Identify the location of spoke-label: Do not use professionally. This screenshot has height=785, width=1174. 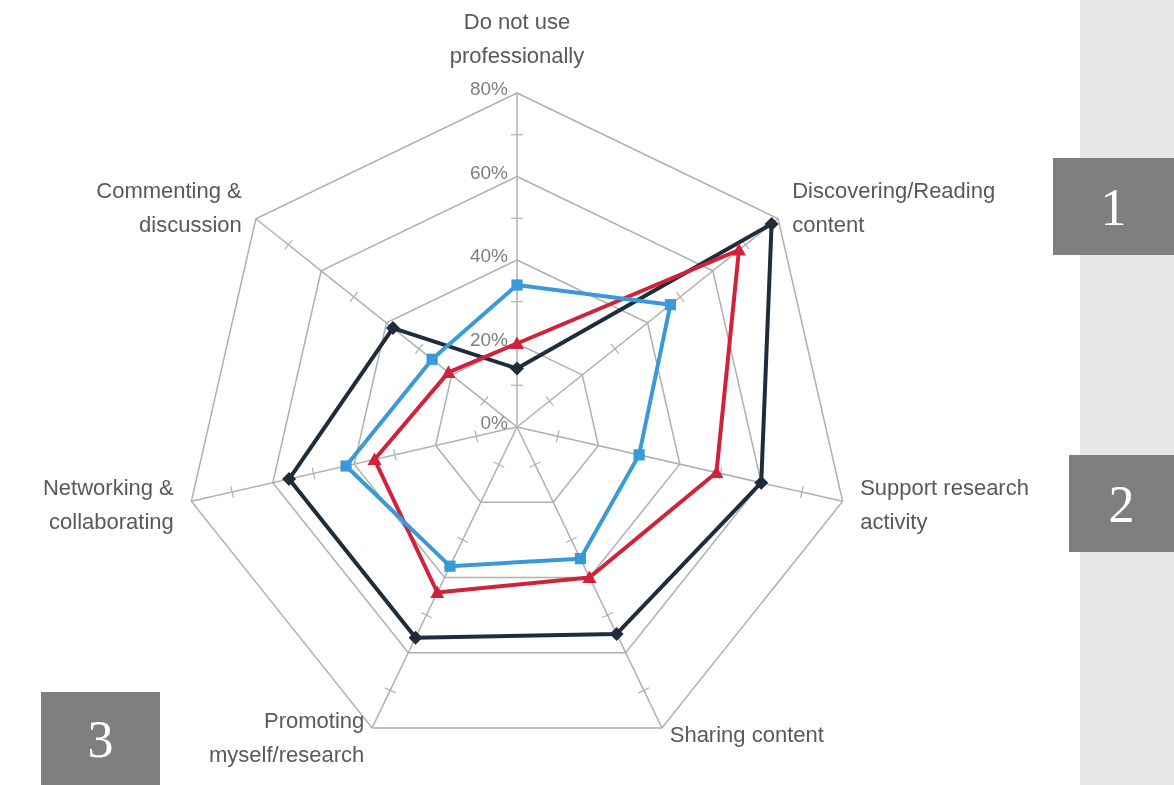
(517, 38).